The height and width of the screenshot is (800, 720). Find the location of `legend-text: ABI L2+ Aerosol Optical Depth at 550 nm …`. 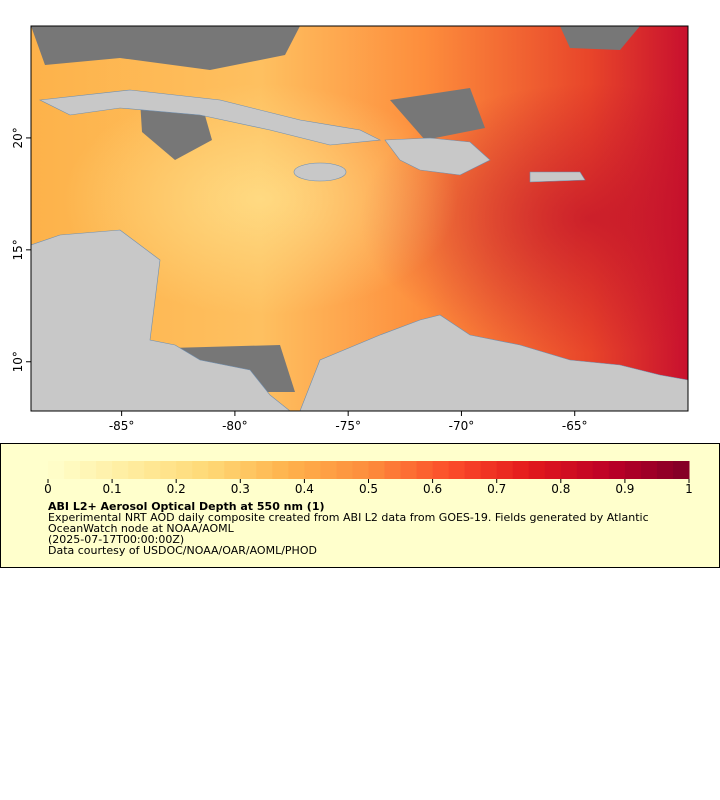

legend-text: ABI L2+ Aerosol Optical Depth at 550 nm … is located at coordinates (368, 528).